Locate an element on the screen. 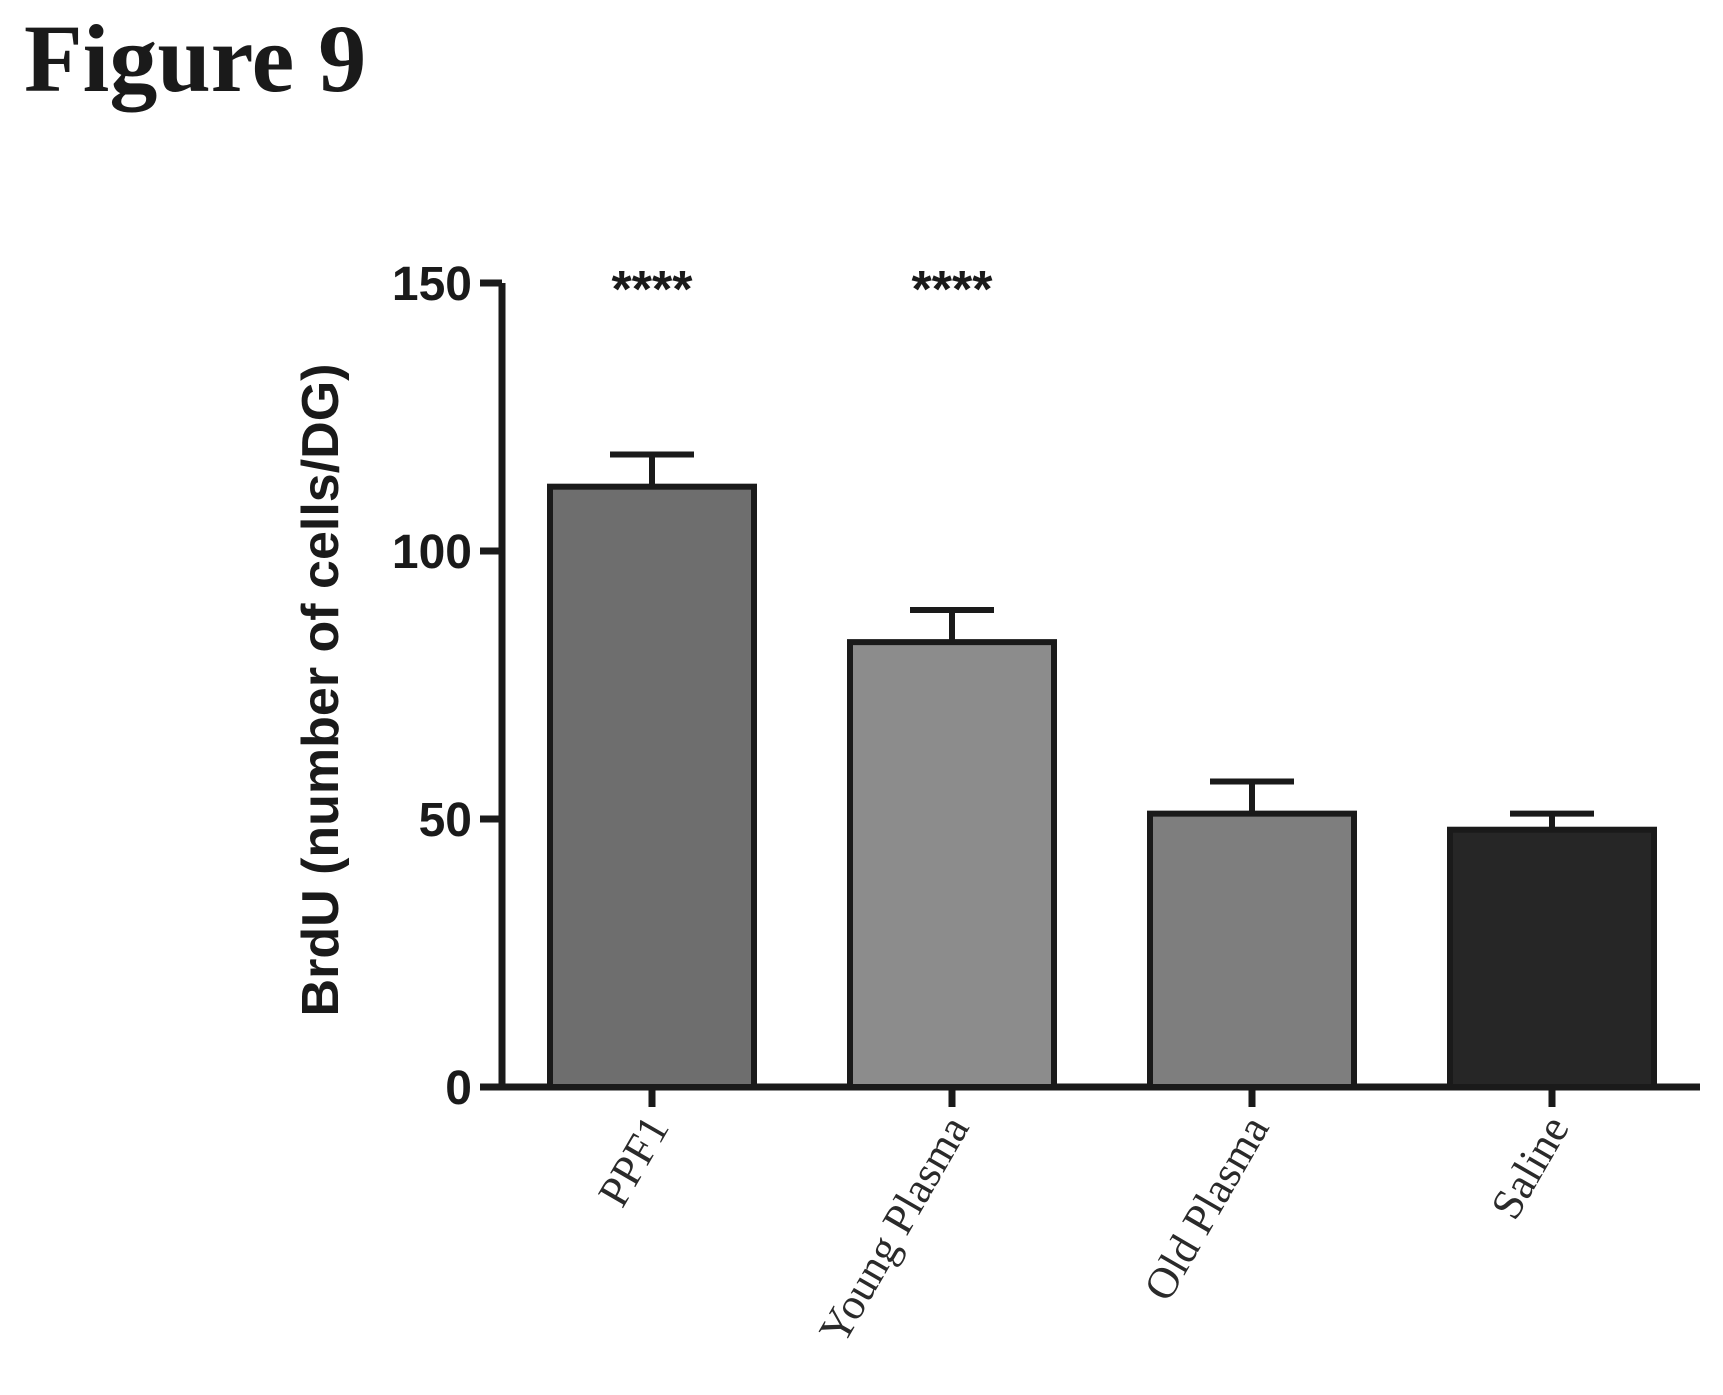 Image resolution: width=1723 pixels, height=1395 pixels. bar-saline is located at coordinates (1552, 958).